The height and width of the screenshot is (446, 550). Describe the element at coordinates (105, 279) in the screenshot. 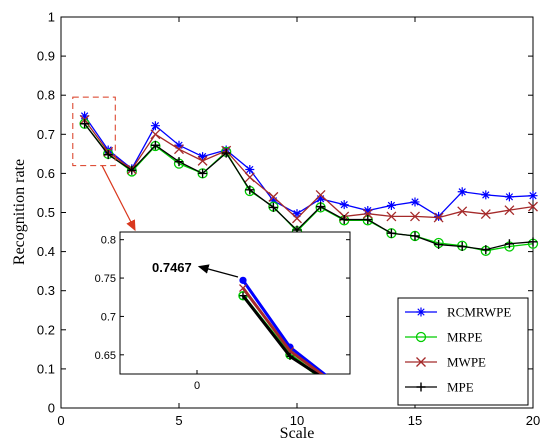

I see `inset-y-tick-label: 0.75` at that location.